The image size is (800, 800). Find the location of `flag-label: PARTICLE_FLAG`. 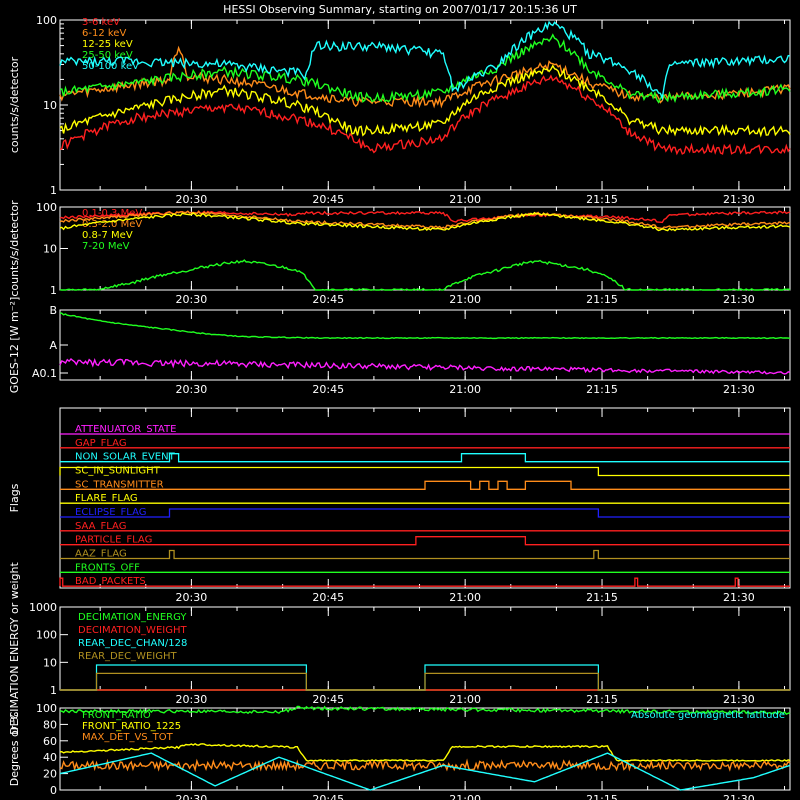

flag-label: PARTICLE_FLAG is located at coordinates (113, 540).